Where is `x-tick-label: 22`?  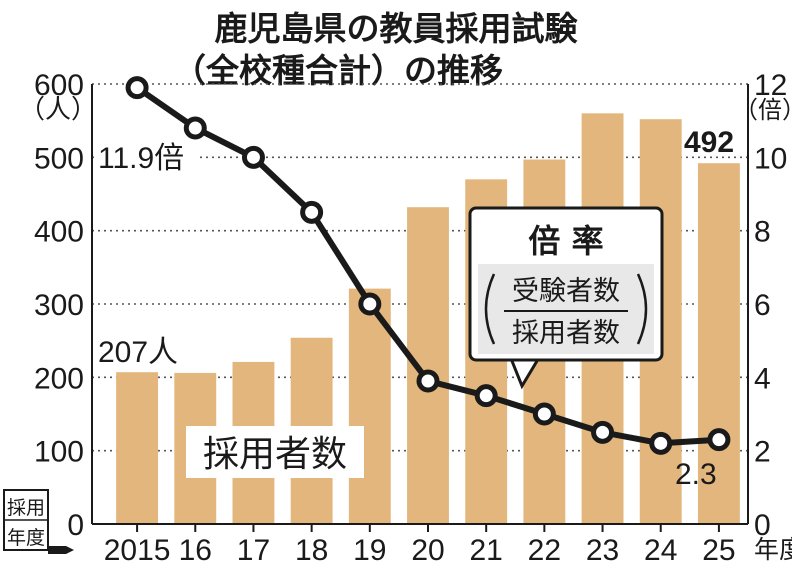 x-tick-label: 22 is located at coordinates (544, 550).